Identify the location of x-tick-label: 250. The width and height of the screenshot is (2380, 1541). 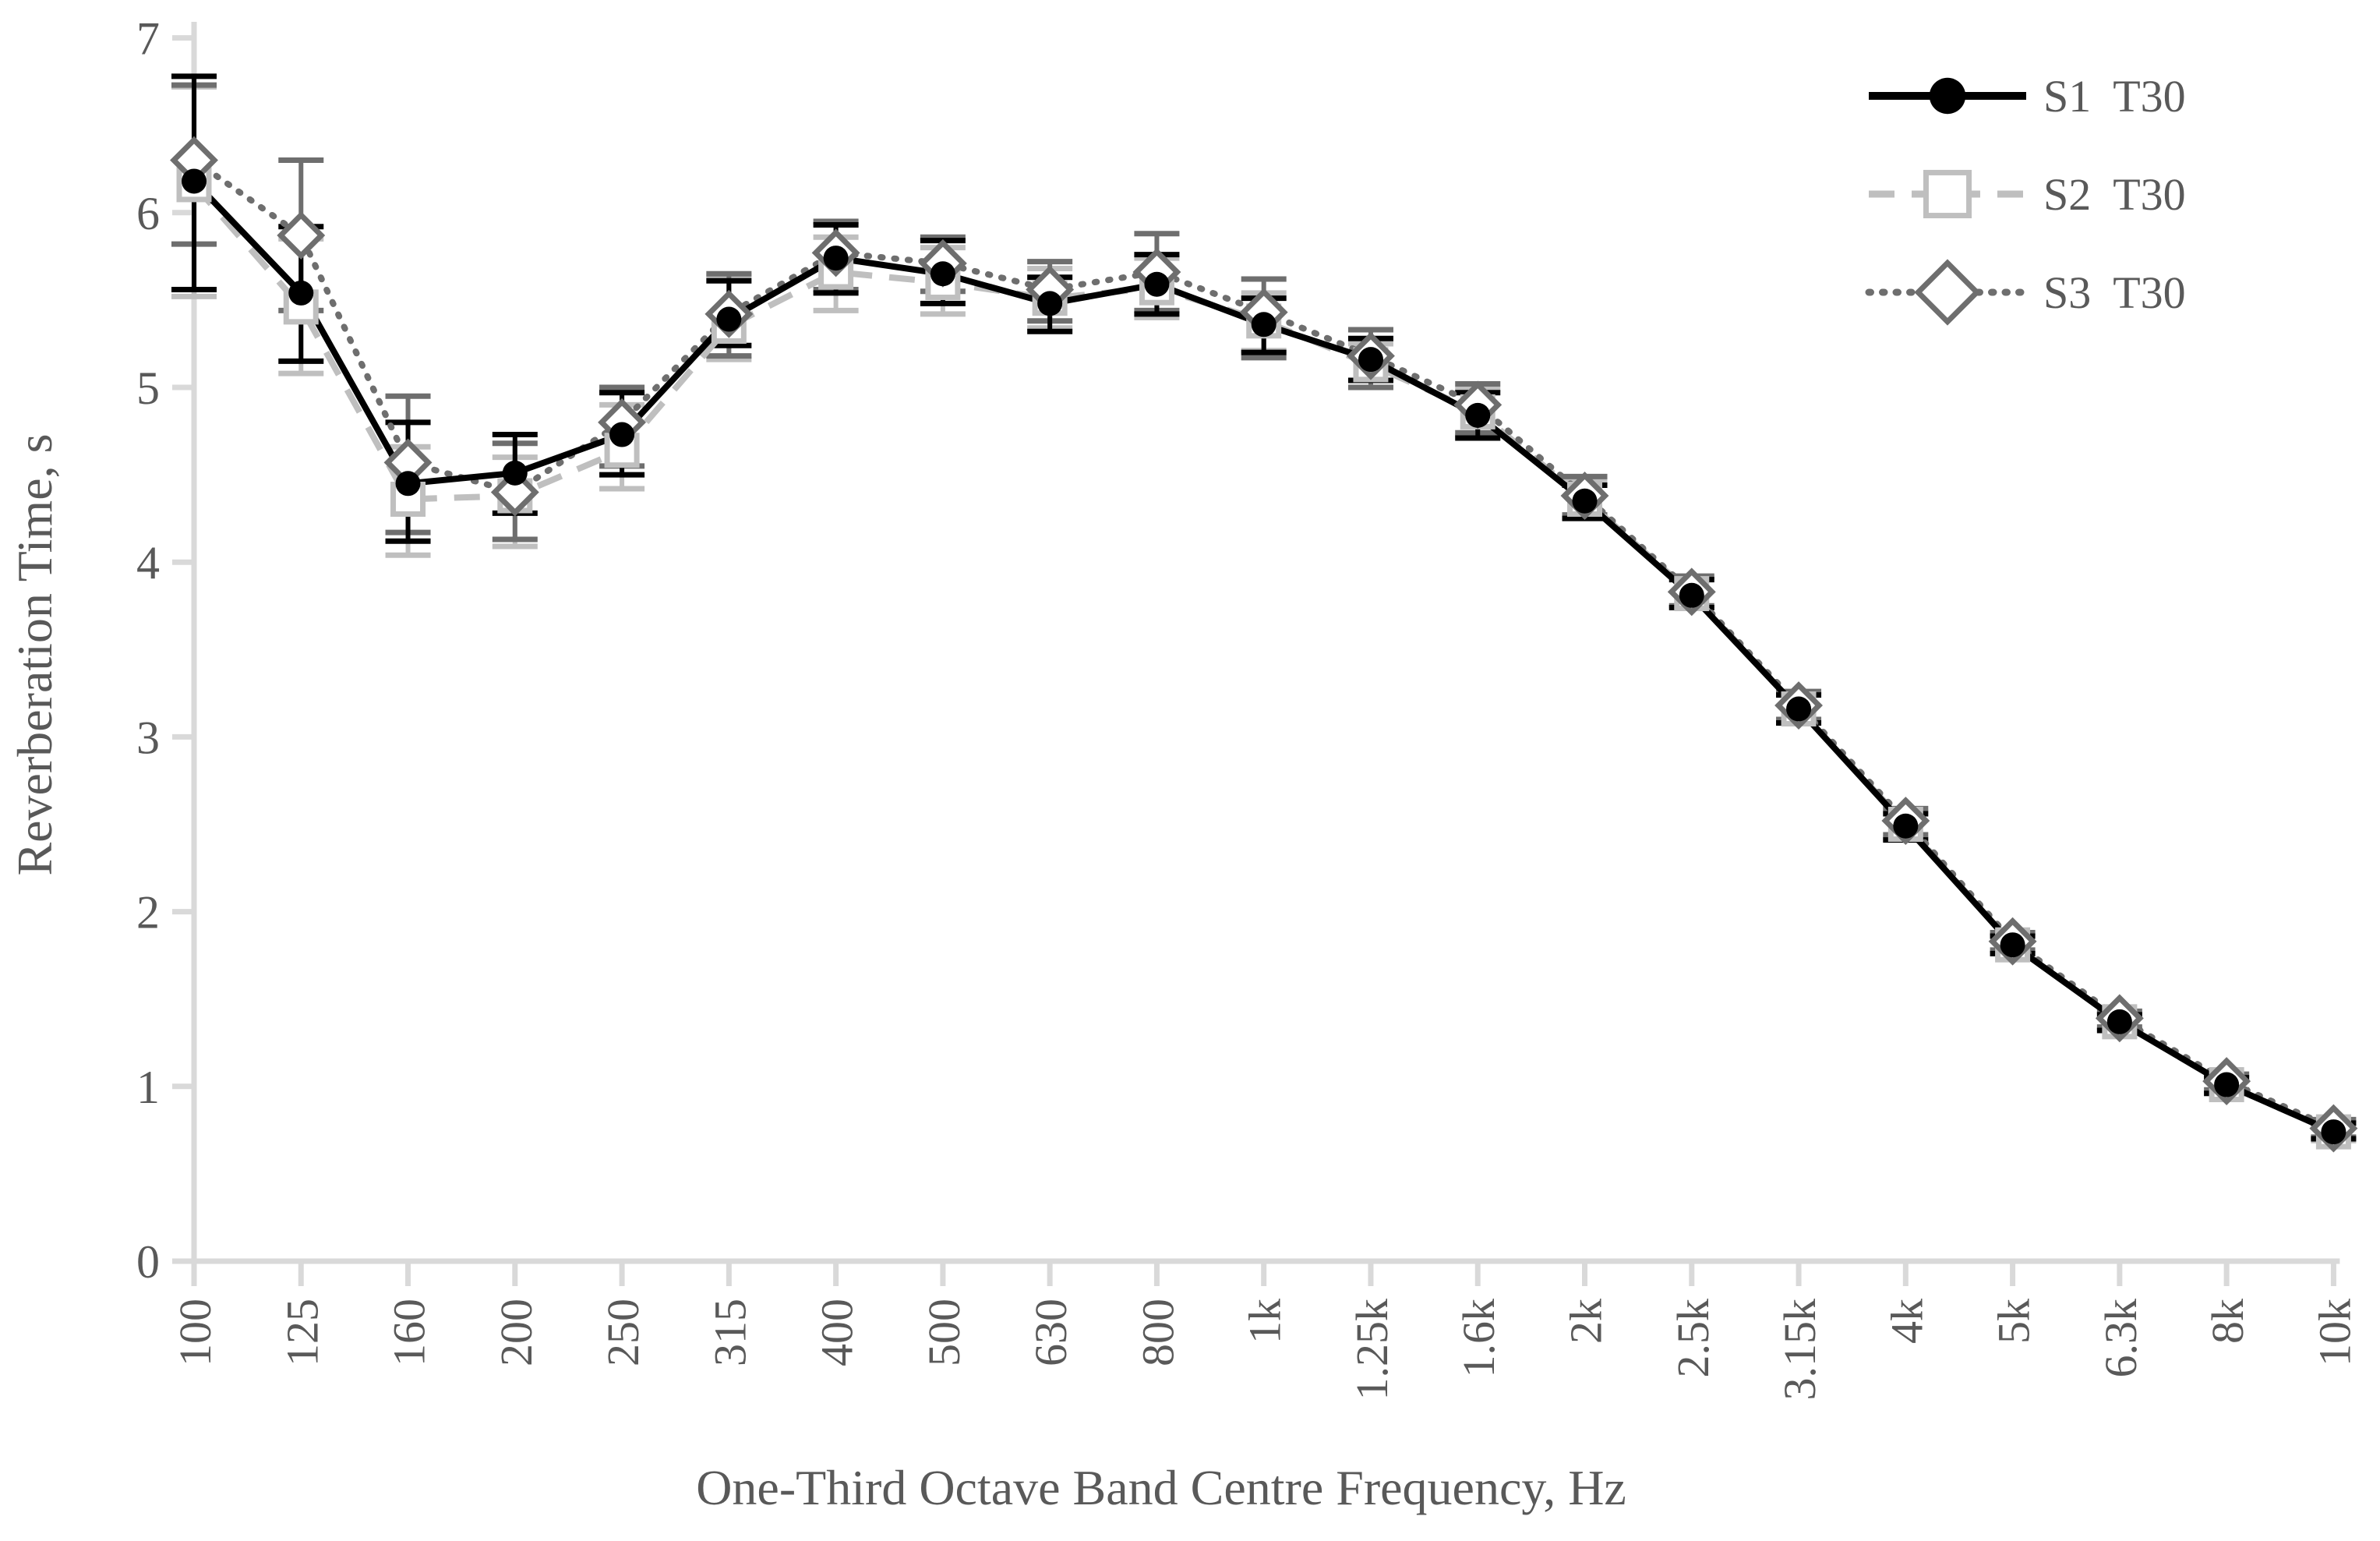
(623, 1332).